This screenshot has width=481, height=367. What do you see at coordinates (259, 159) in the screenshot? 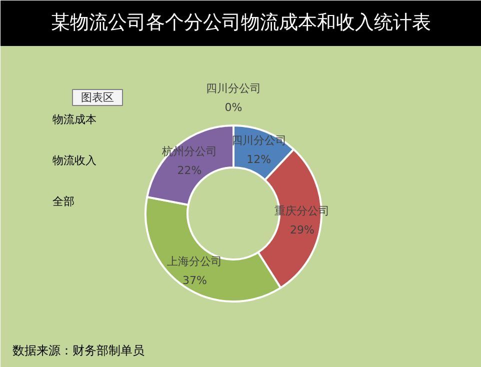
I see `data-label: 12%` at bounding box center [259, 159].